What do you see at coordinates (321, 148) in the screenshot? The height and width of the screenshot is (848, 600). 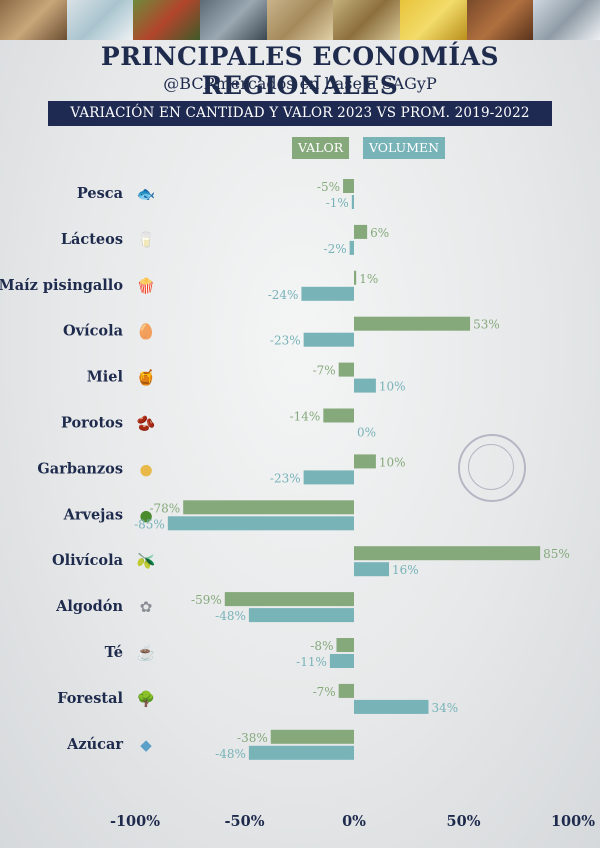 I see `legend-valor: VALOR` at bounding box center [321, 148].